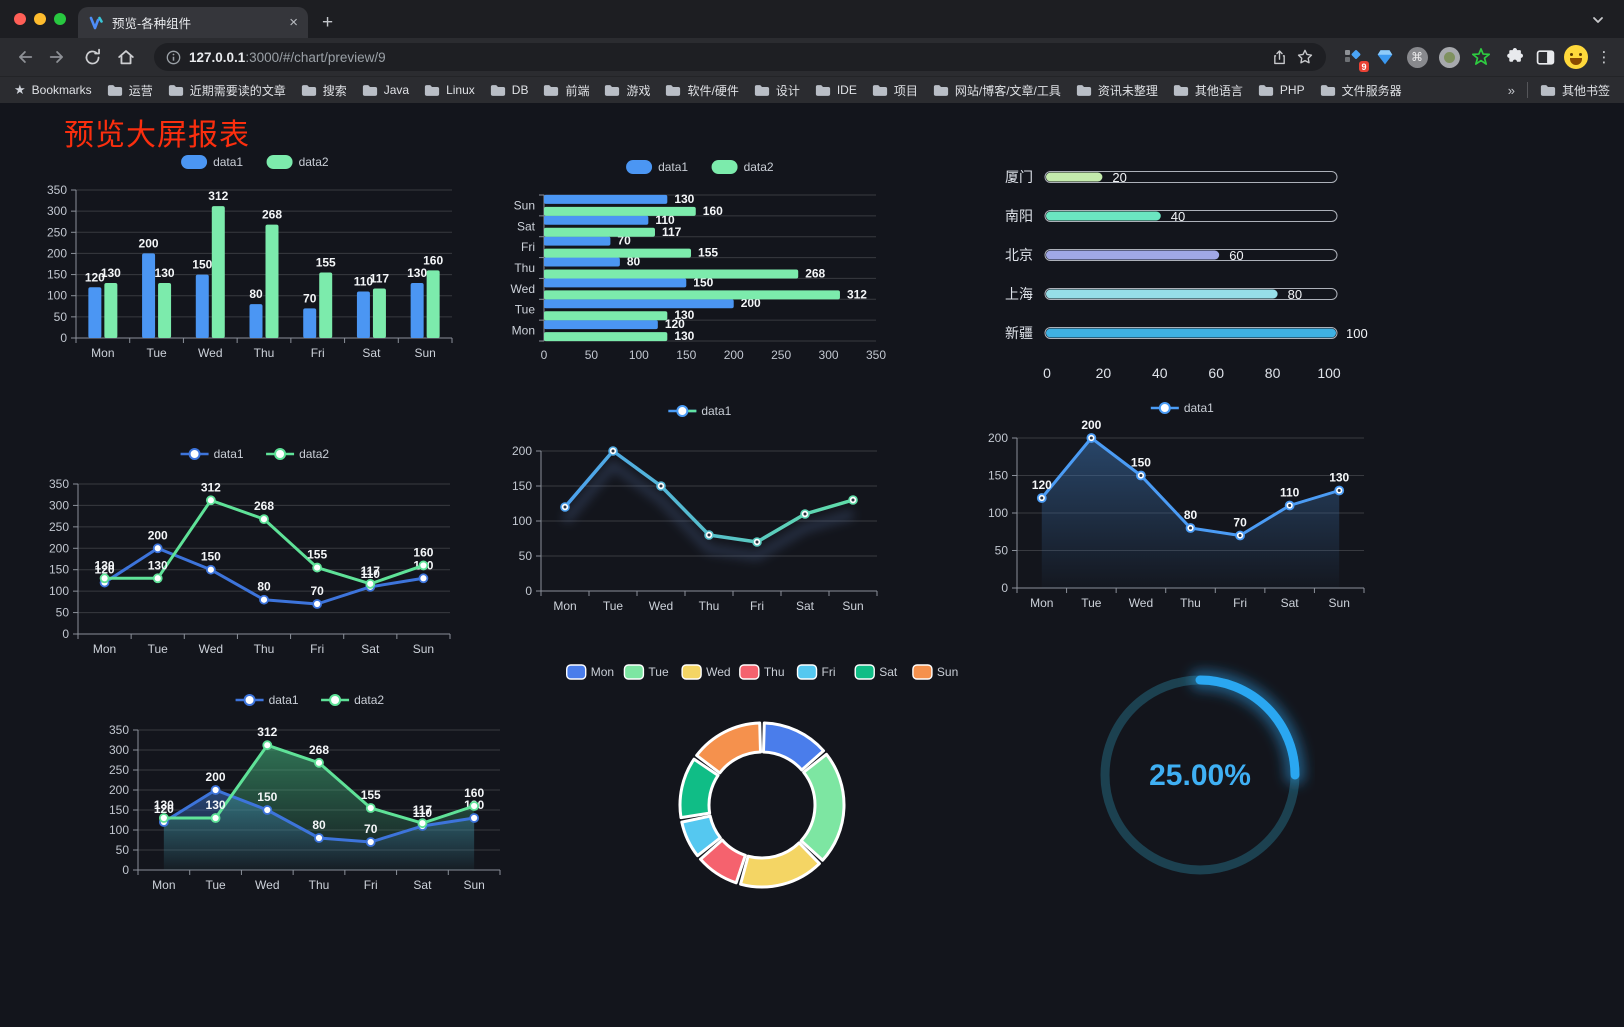  What do you see at coordinates (227, 90) in the screenshot?
I see `bookmark-folder-item: 近期需要读的文章` at bounding box center [227, 90].